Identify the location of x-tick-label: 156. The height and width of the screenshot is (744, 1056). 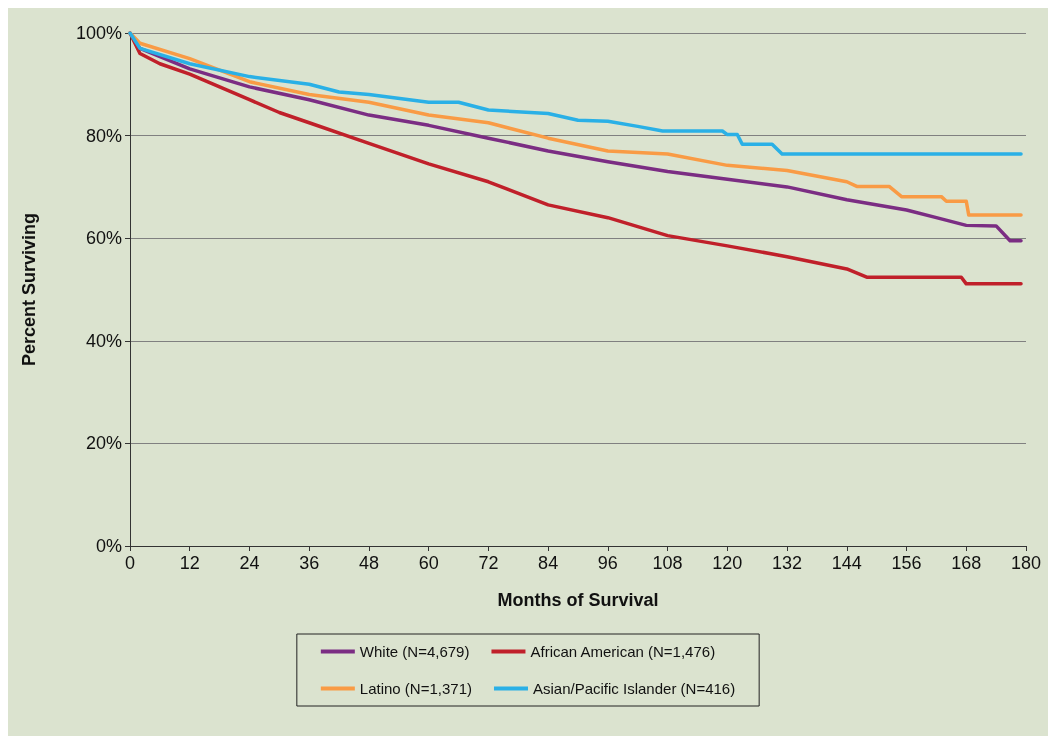
(906, 563).